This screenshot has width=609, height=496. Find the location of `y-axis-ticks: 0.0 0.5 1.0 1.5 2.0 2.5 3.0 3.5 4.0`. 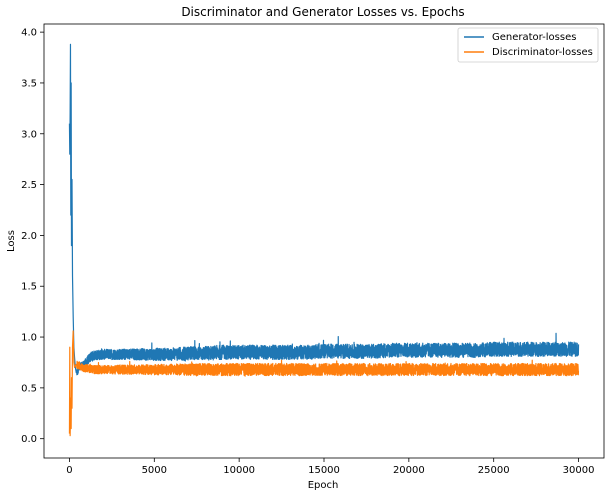

y-axis-ticks: 0.0 0.5 1.0 1.5 2.0 2.5 3.0 3.5 4.0 is located at coordinates (32, 236).